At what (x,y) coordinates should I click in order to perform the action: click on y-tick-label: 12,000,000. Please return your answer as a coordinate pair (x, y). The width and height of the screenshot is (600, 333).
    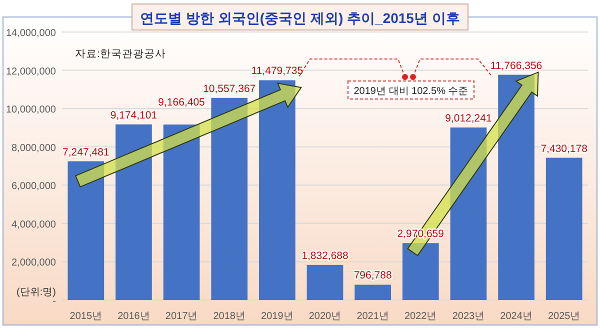
    Looking at the image, I should click on (31, 72).